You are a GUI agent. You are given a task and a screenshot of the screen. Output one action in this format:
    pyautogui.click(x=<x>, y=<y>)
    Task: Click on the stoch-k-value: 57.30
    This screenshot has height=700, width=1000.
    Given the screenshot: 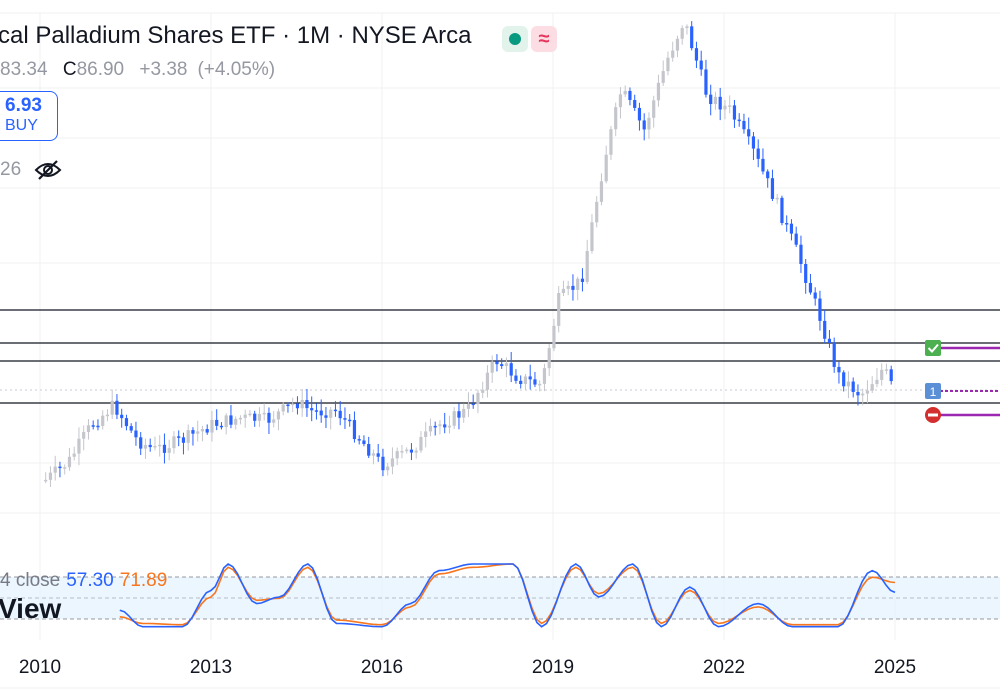 What is the action you would take?
    pyautogui.click(x=90, y=580)
    